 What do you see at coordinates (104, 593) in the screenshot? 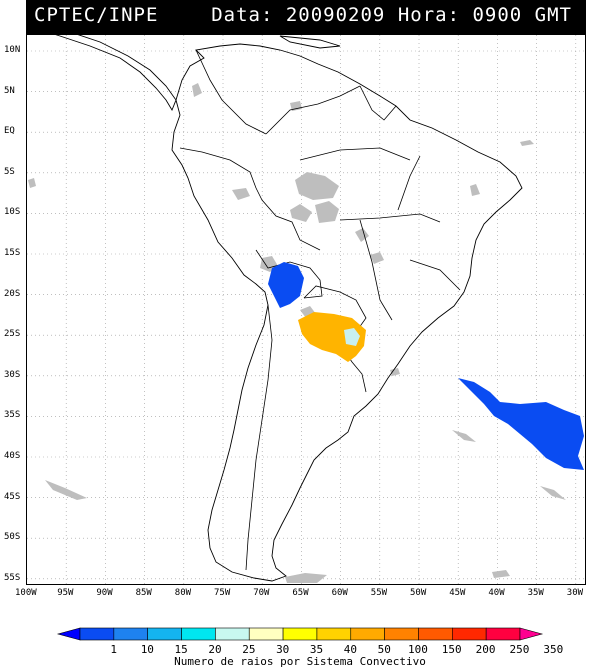
I see `longitude-label: 90W` at bounding box center [104, 593].